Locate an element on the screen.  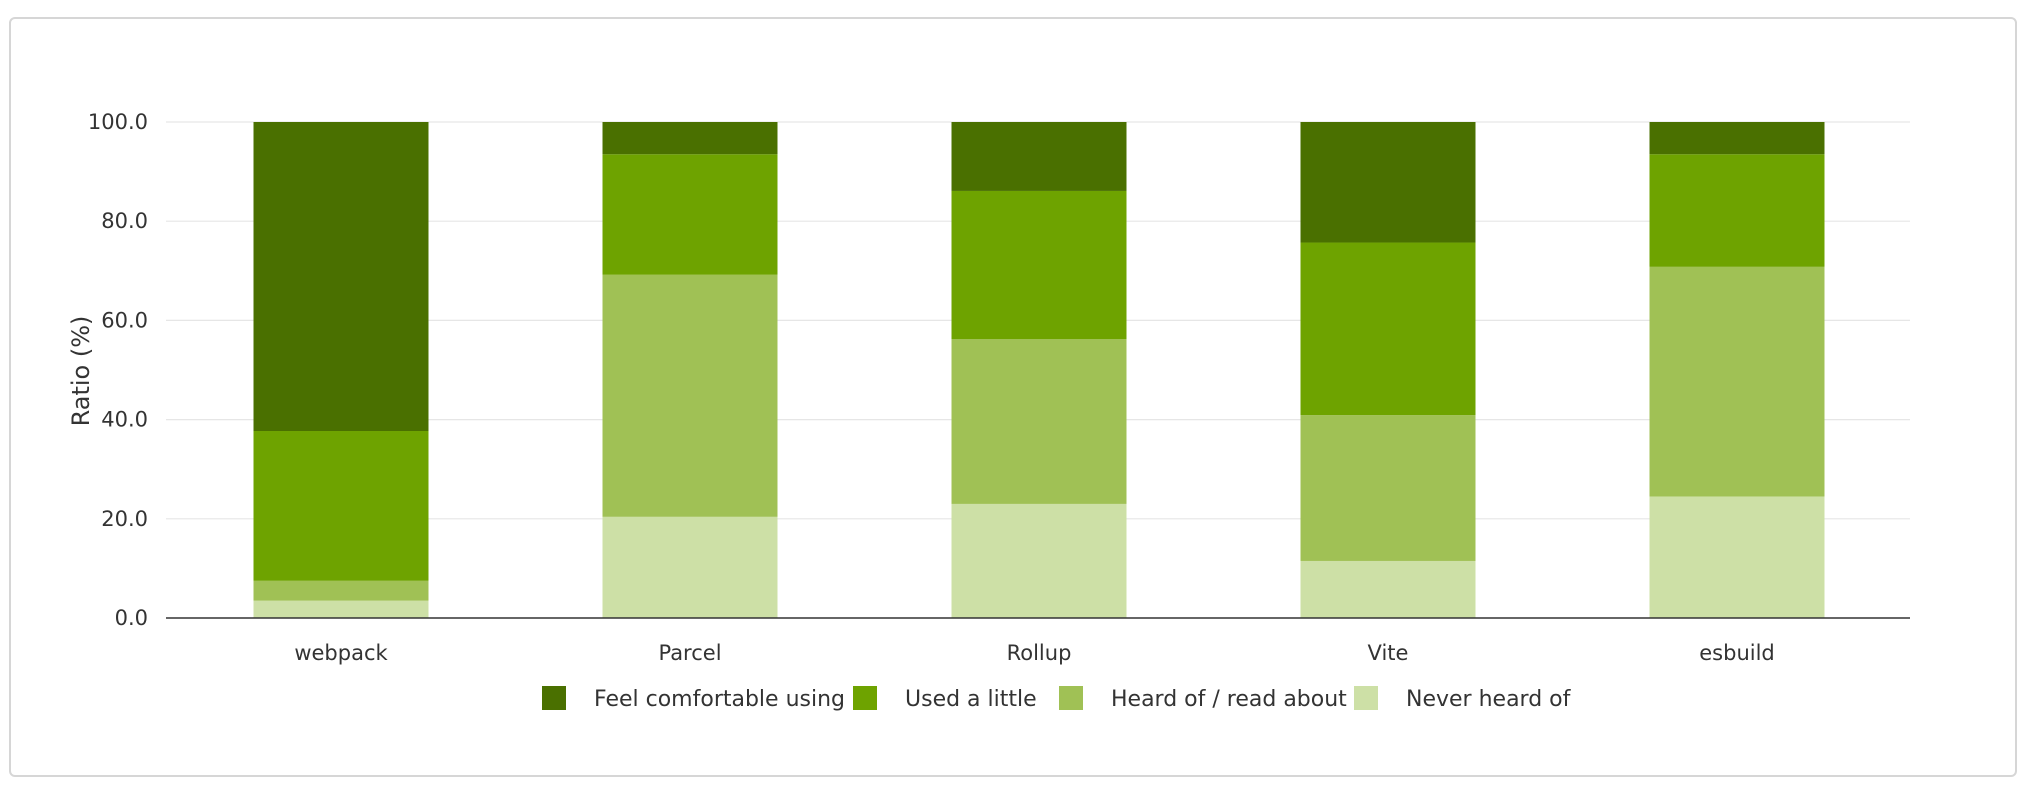
bar-stack-parcel is located at coordinates (690, 370).